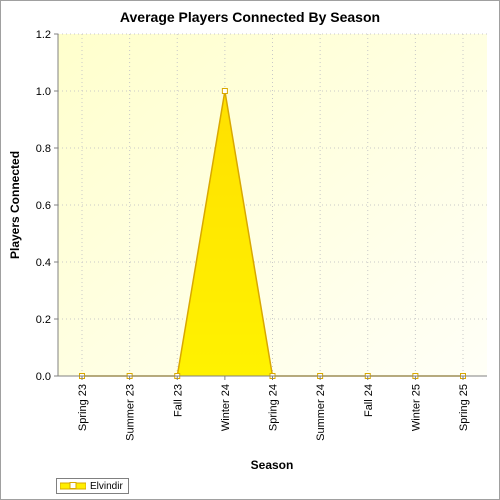 Image resolution: width=500 pixels, height=500 pixels. What do you see at coordinates (369, 400) in the screenshot?
I see `x-tick-label: Fall 24` at bounding box center [369, 400].